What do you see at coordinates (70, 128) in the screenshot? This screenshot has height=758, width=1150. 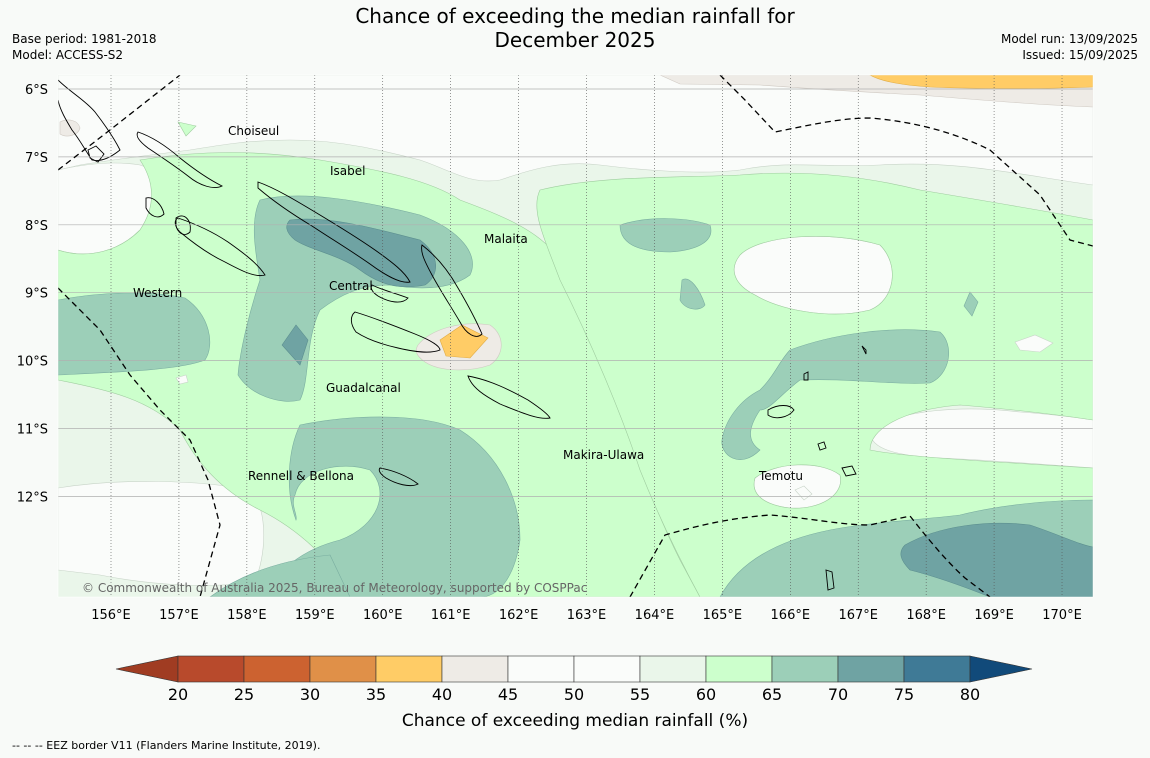 I see `contour-neutral-nw` at bounding box center [70, 128].